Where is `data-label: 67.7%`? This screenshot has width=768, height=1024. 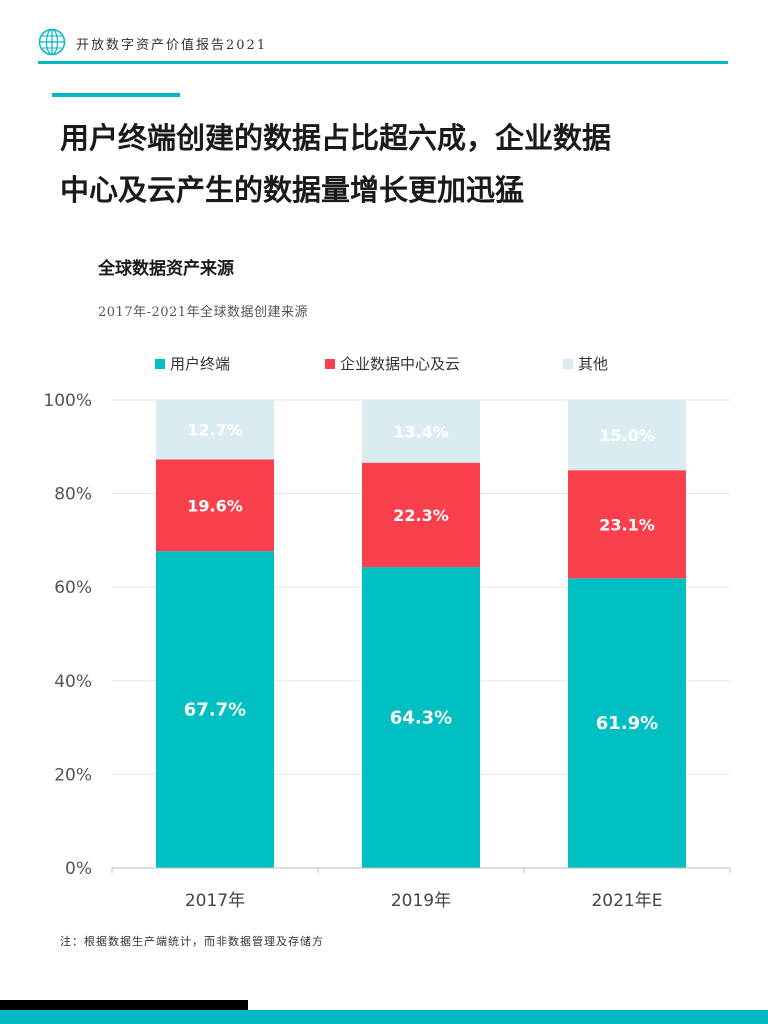
data-label: 67.7% is located at coordinates (215, 710).